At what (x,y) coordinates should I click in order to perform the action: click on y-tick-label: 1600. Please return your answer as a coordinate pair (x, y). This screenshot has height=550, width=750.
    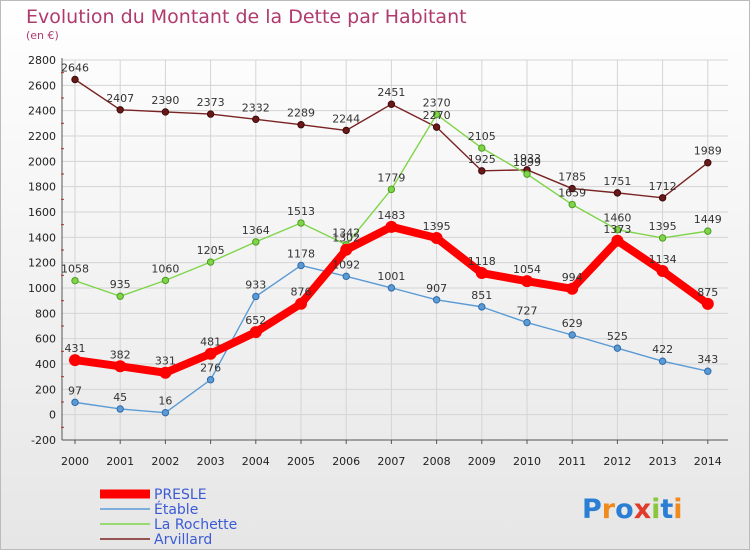
    Looking at the image, I should click on (42, 212).